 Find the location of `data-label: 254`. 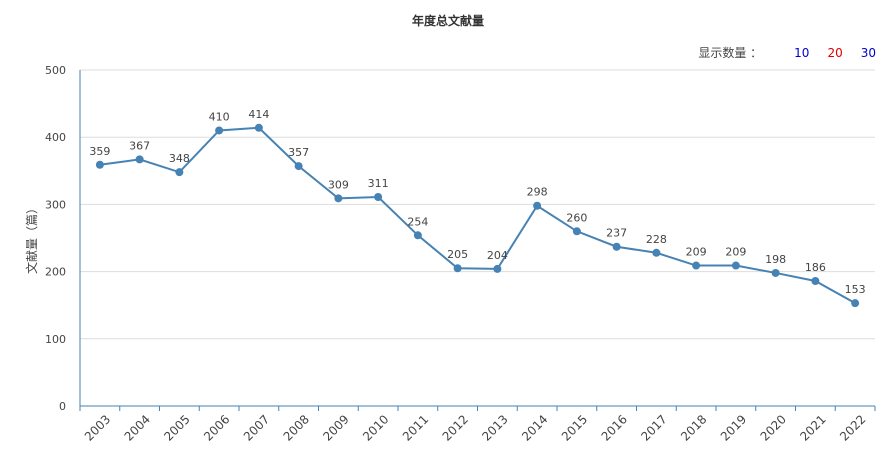

data-label: 254 is located at coordinates (417, 221).